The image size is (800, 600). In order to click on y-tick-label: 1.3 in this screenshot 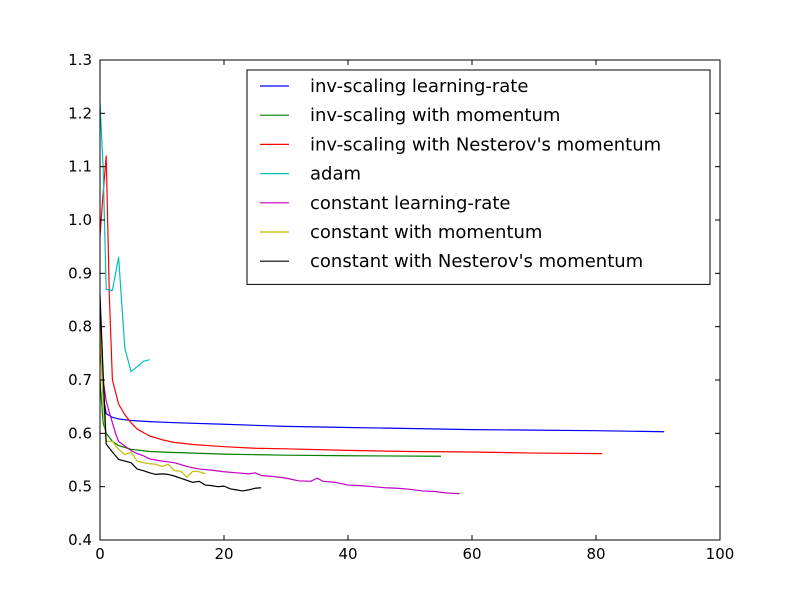, I will do `click(80, 60)`.